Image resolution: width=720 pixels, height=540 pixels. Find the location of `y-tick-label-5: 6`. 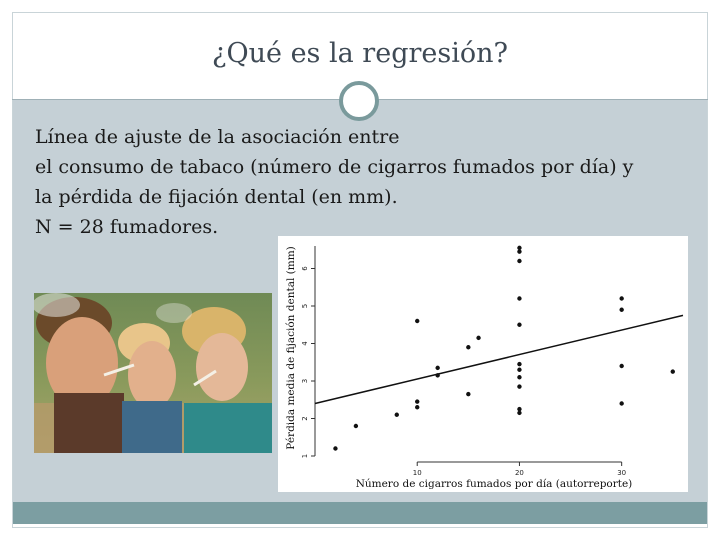

y-tick-label-5: 6 is located at coordinates (305, 268).